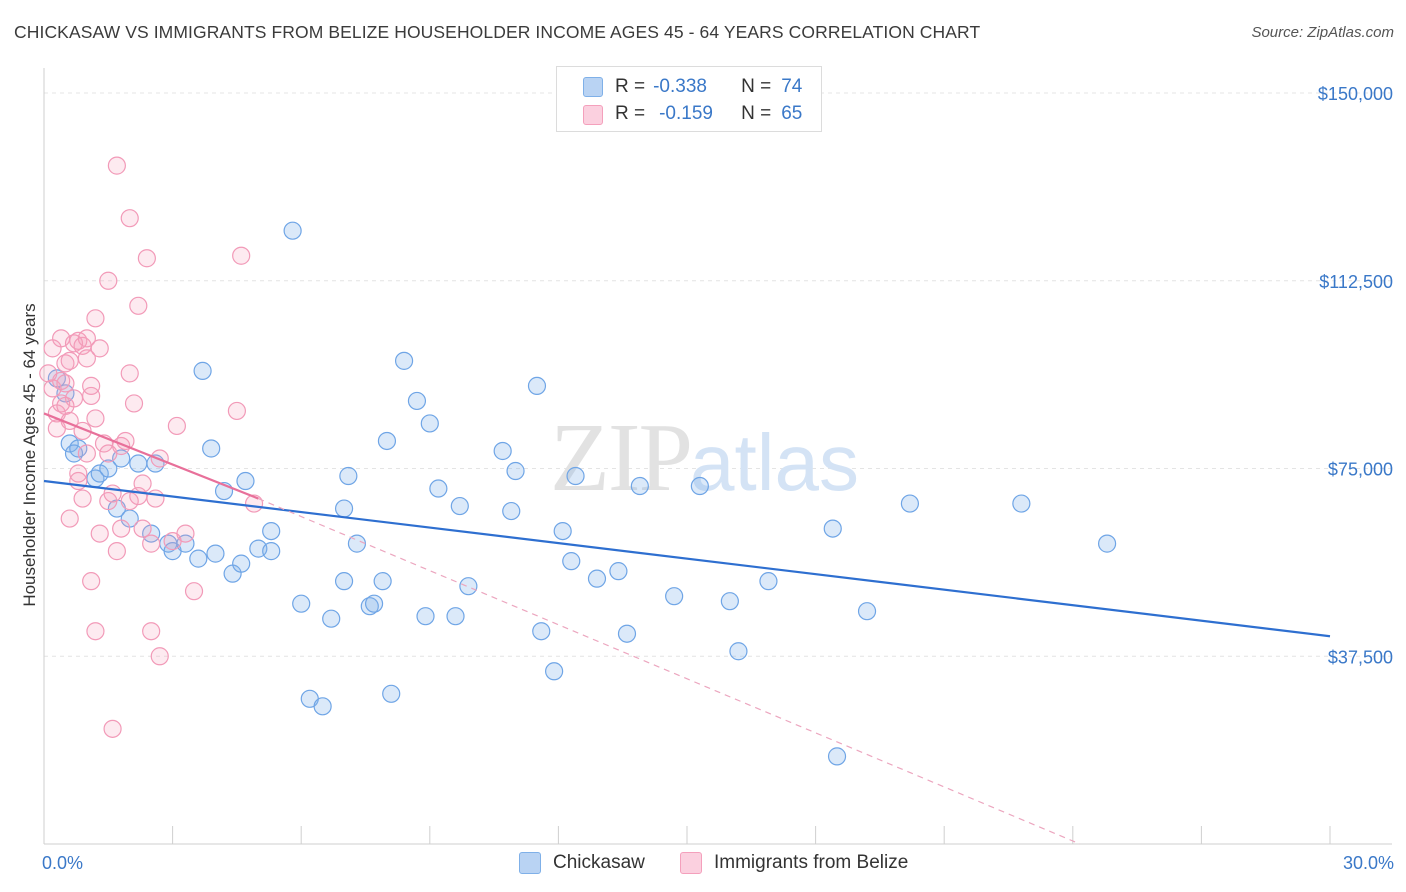 Image resolution: width=1406 pixels, height=892 pixels. What do you see at coordinates (794, 863) in the screenshot?
I see `series-legend-belize: Immigrants from Belize` at bounding box center [794, 863].